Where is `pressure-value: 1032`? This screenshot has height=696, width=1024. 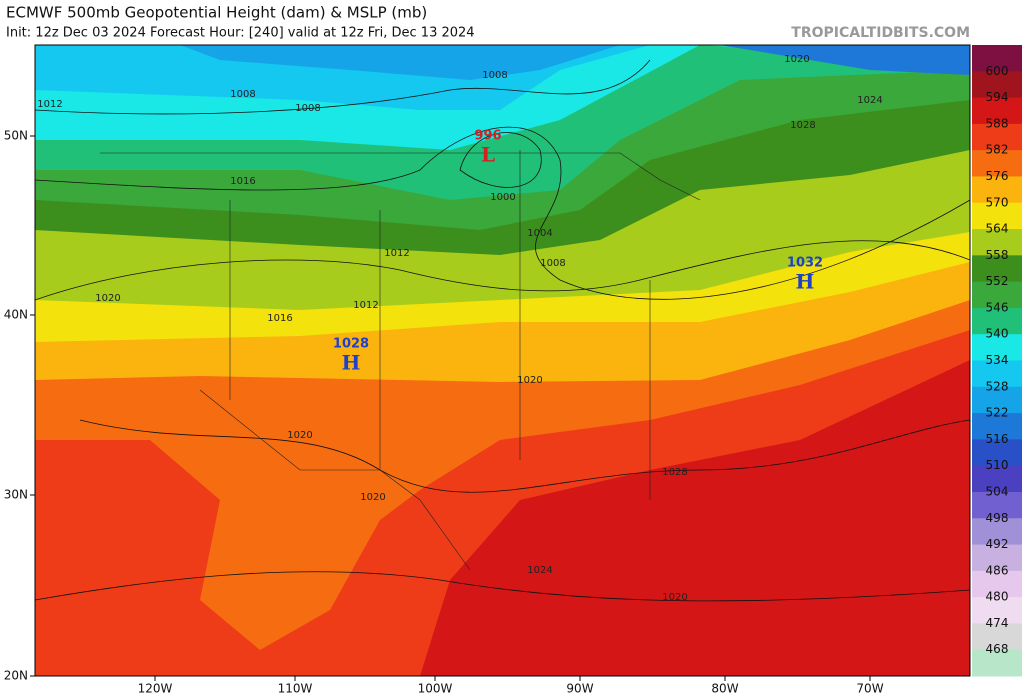
pressure-value: 1032 is located at coordinates (805, 263).